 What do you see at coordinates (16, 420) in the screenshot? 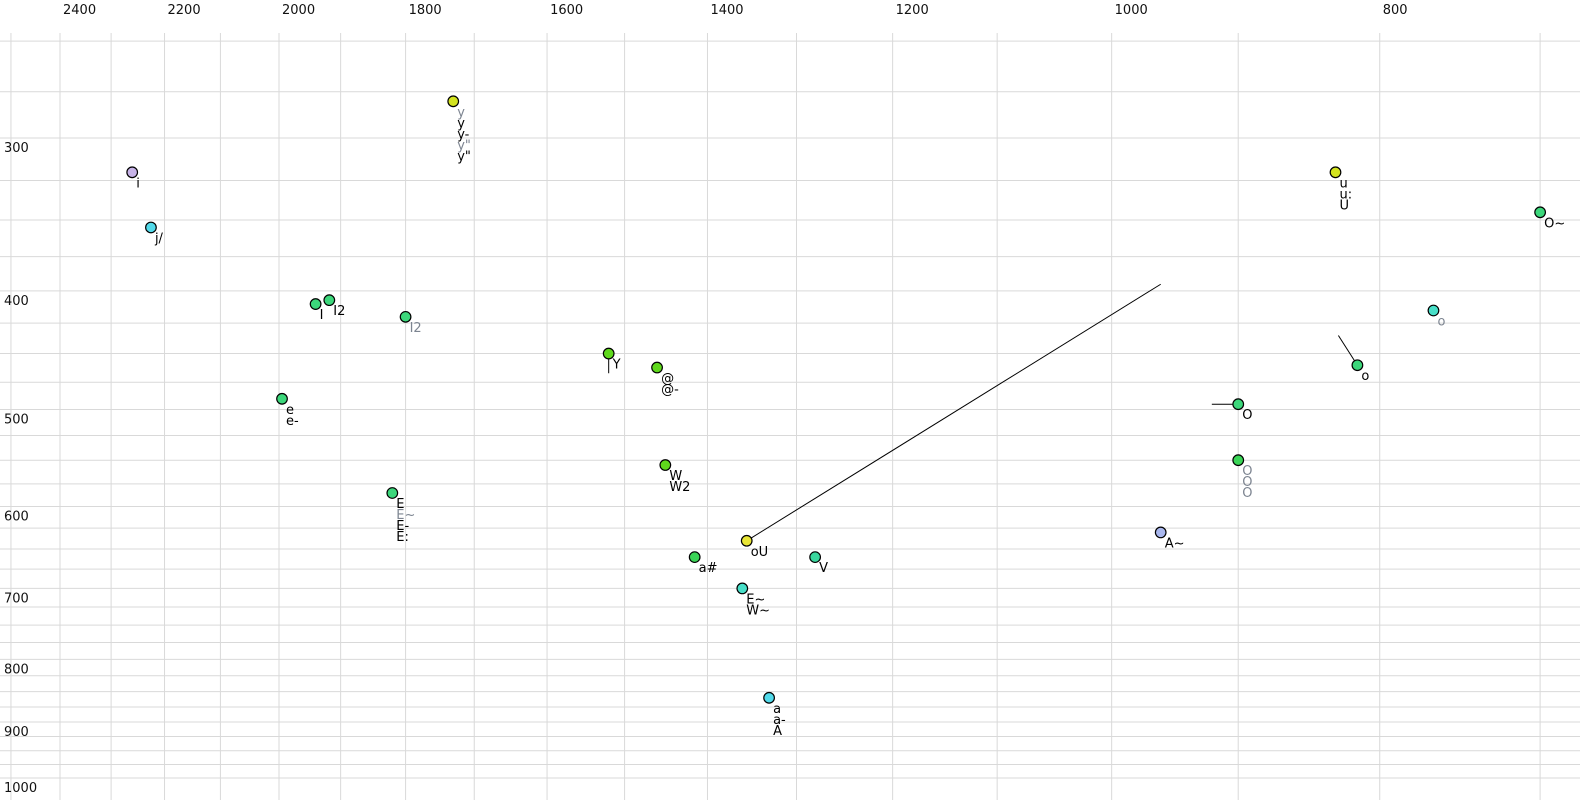
I see `y-tick-label: 500` at bounding box center [16, 420].